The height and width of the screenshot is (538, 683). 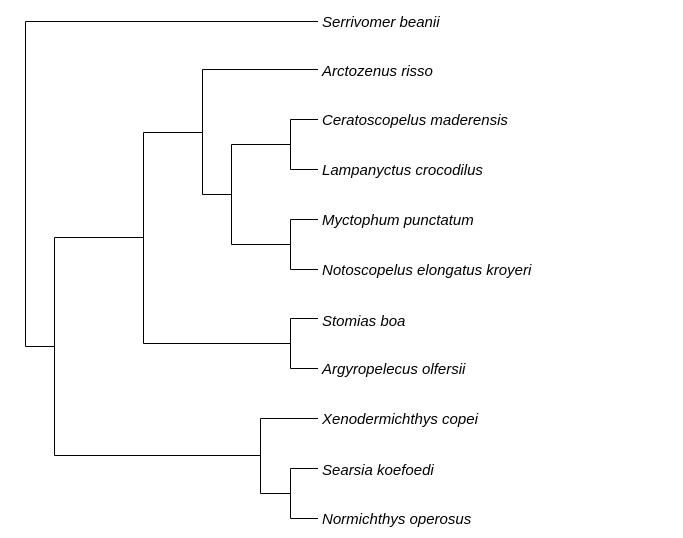 What do you see at coordinates (393, 369) in the screenshot?
I see `tip-label-argyropelecus-olfersii: Argyropelecus olfersii` at bounding box center [393, 369].